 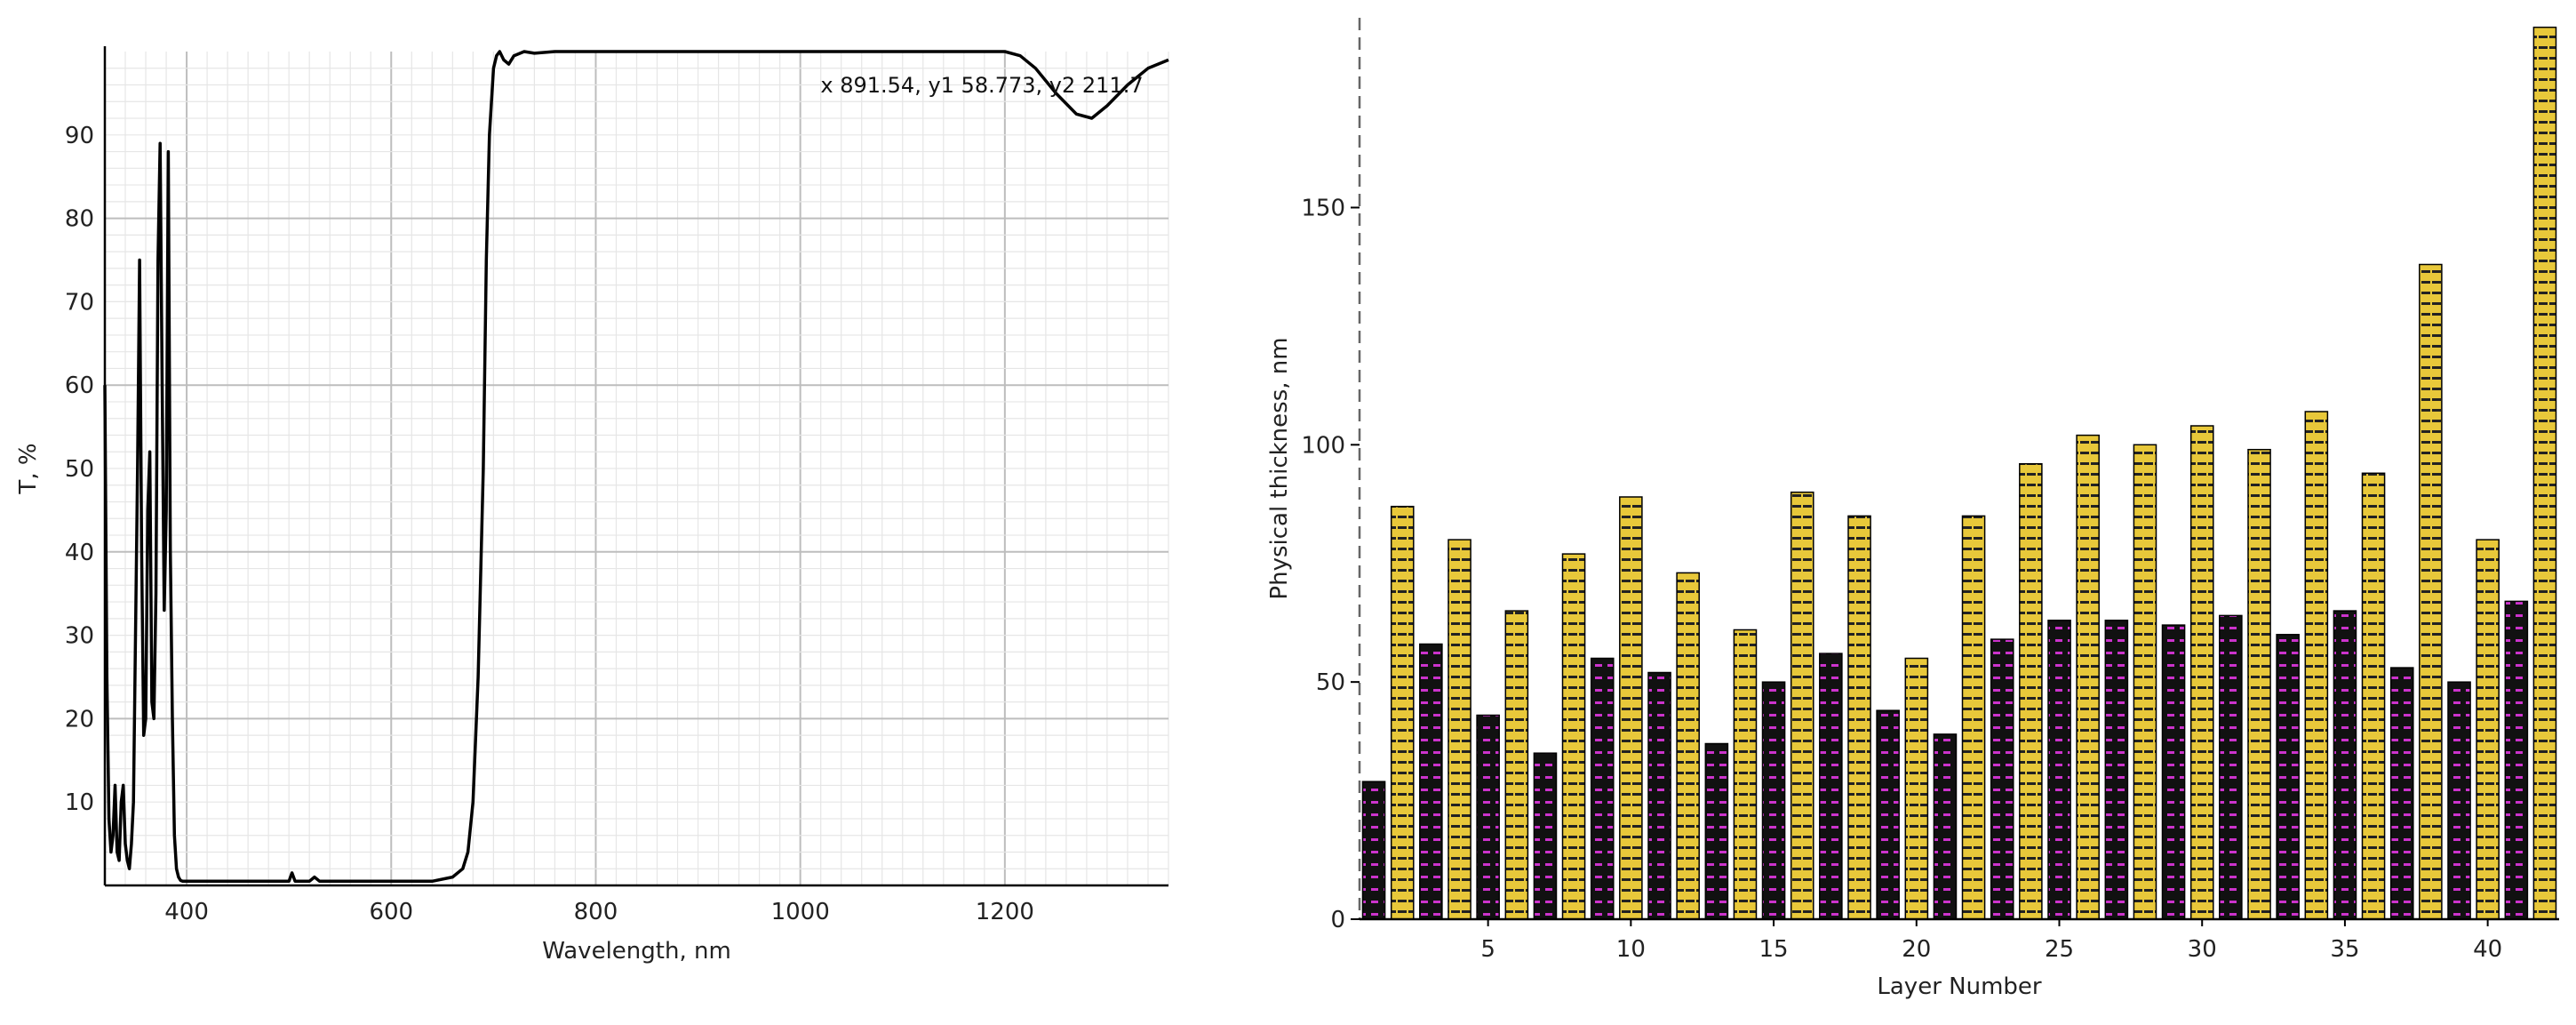 I want to click on transmittance-y-axis-title: T, %, so click(x=29, y=468).